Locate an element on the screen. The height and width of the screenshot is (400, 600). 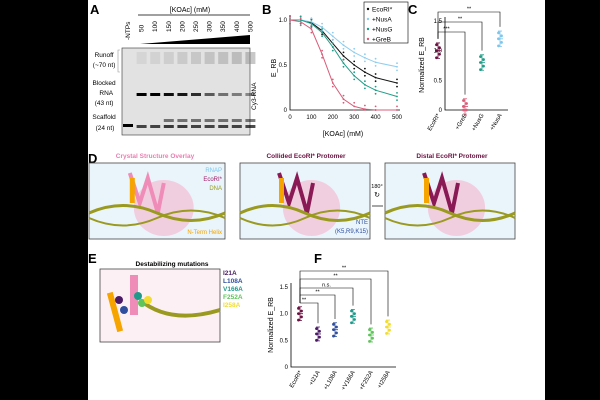
n-term-helix is located at coordinates (426, 190).